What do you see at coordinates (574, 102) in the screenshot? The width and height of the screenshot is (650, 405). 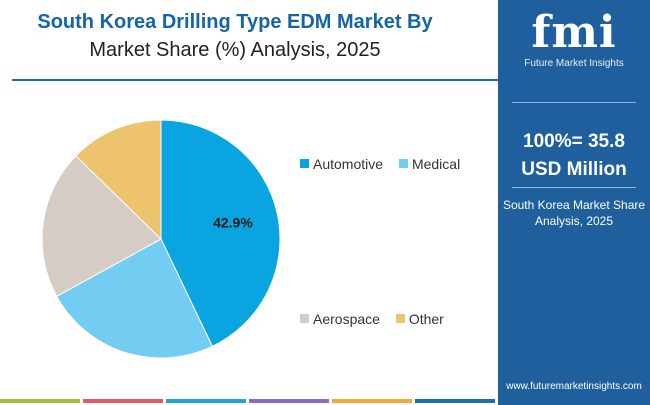 I see `sidebar-divider-top` at bounding box center [574, 102].